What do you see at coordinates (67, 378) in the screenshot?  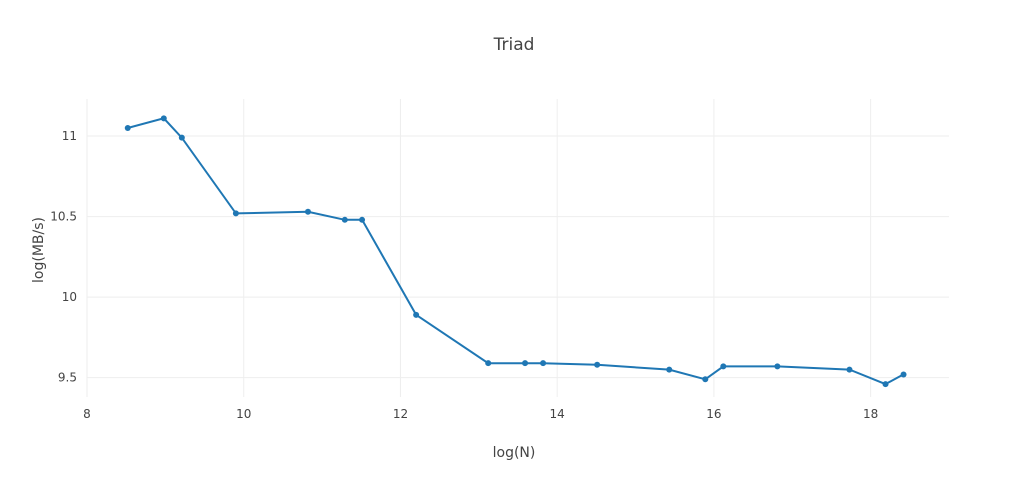 I see `y-tick-label: 9.5` at bounding box center [67, 378].